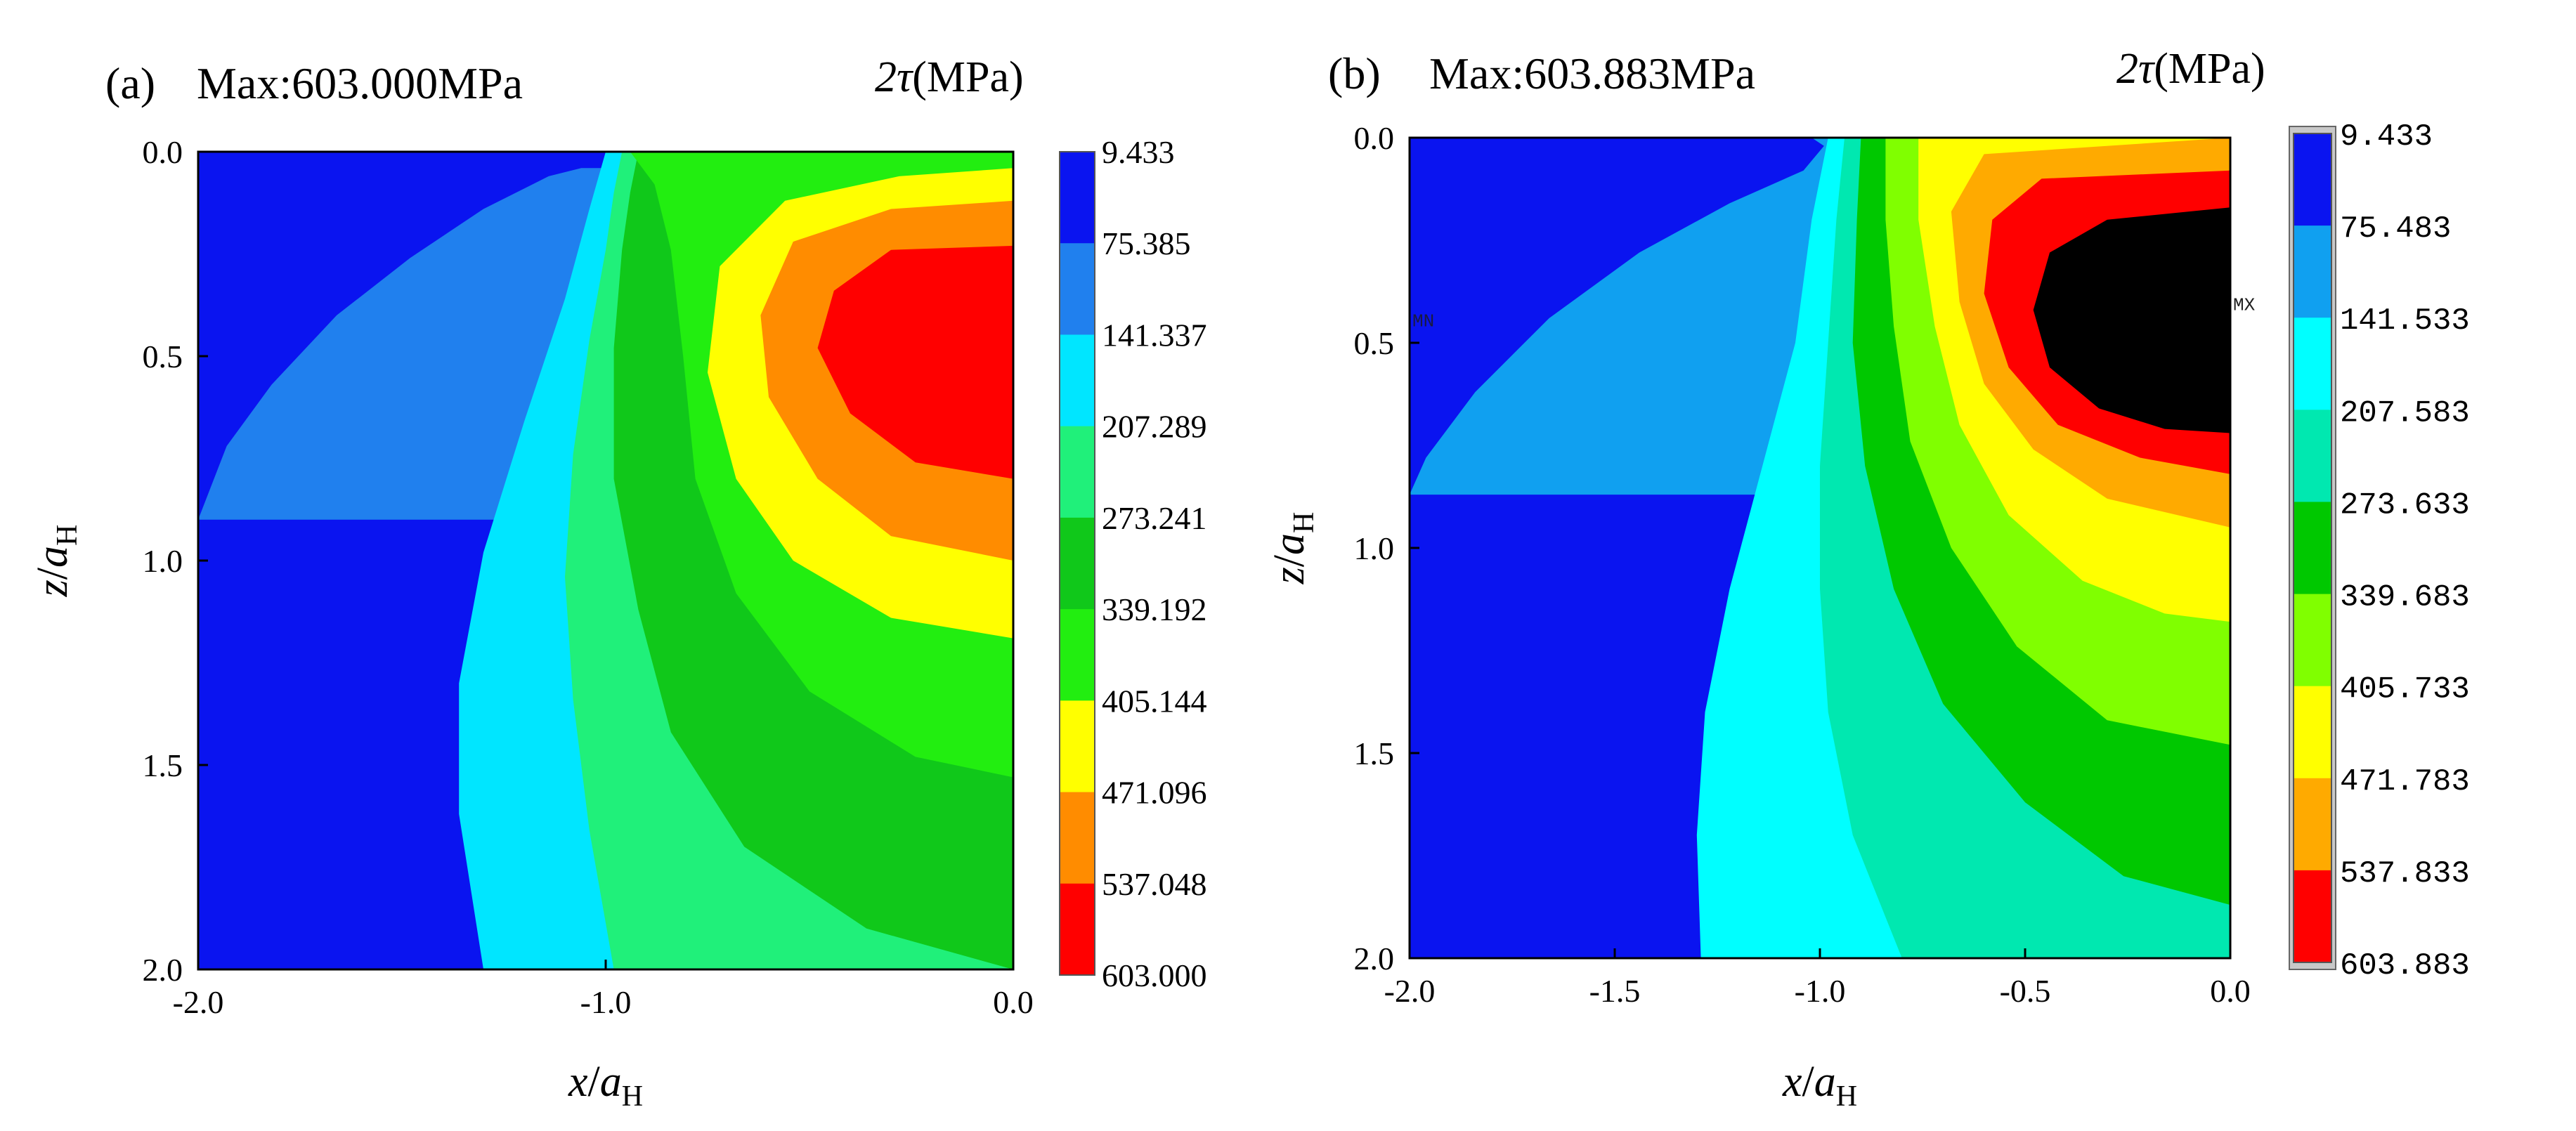 This screenshot has height=1131, width=2576. Describe the element at coordinates (2395, 229) in the screenshot. I see `colorbar-label: 75.483` at that location.